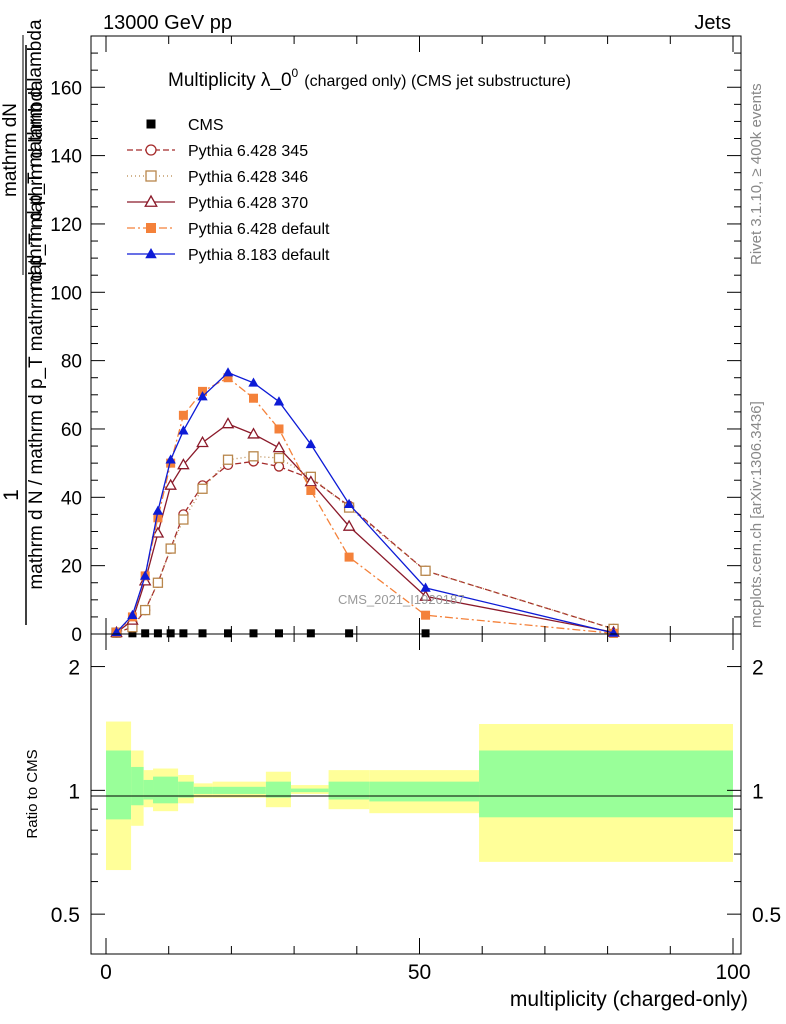  What do you see at coordinates (732, 972) in the screenshot?
I see `x-tick-label: 100` at bounding box center [732, 972].